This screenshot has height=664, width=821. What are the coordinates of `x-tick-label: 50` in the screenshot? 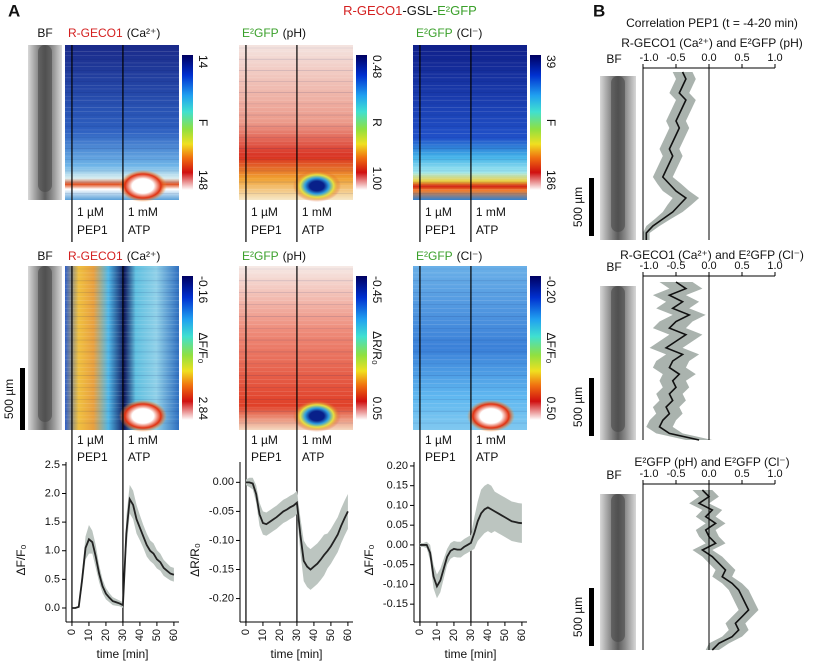 It's located at (505, 635).